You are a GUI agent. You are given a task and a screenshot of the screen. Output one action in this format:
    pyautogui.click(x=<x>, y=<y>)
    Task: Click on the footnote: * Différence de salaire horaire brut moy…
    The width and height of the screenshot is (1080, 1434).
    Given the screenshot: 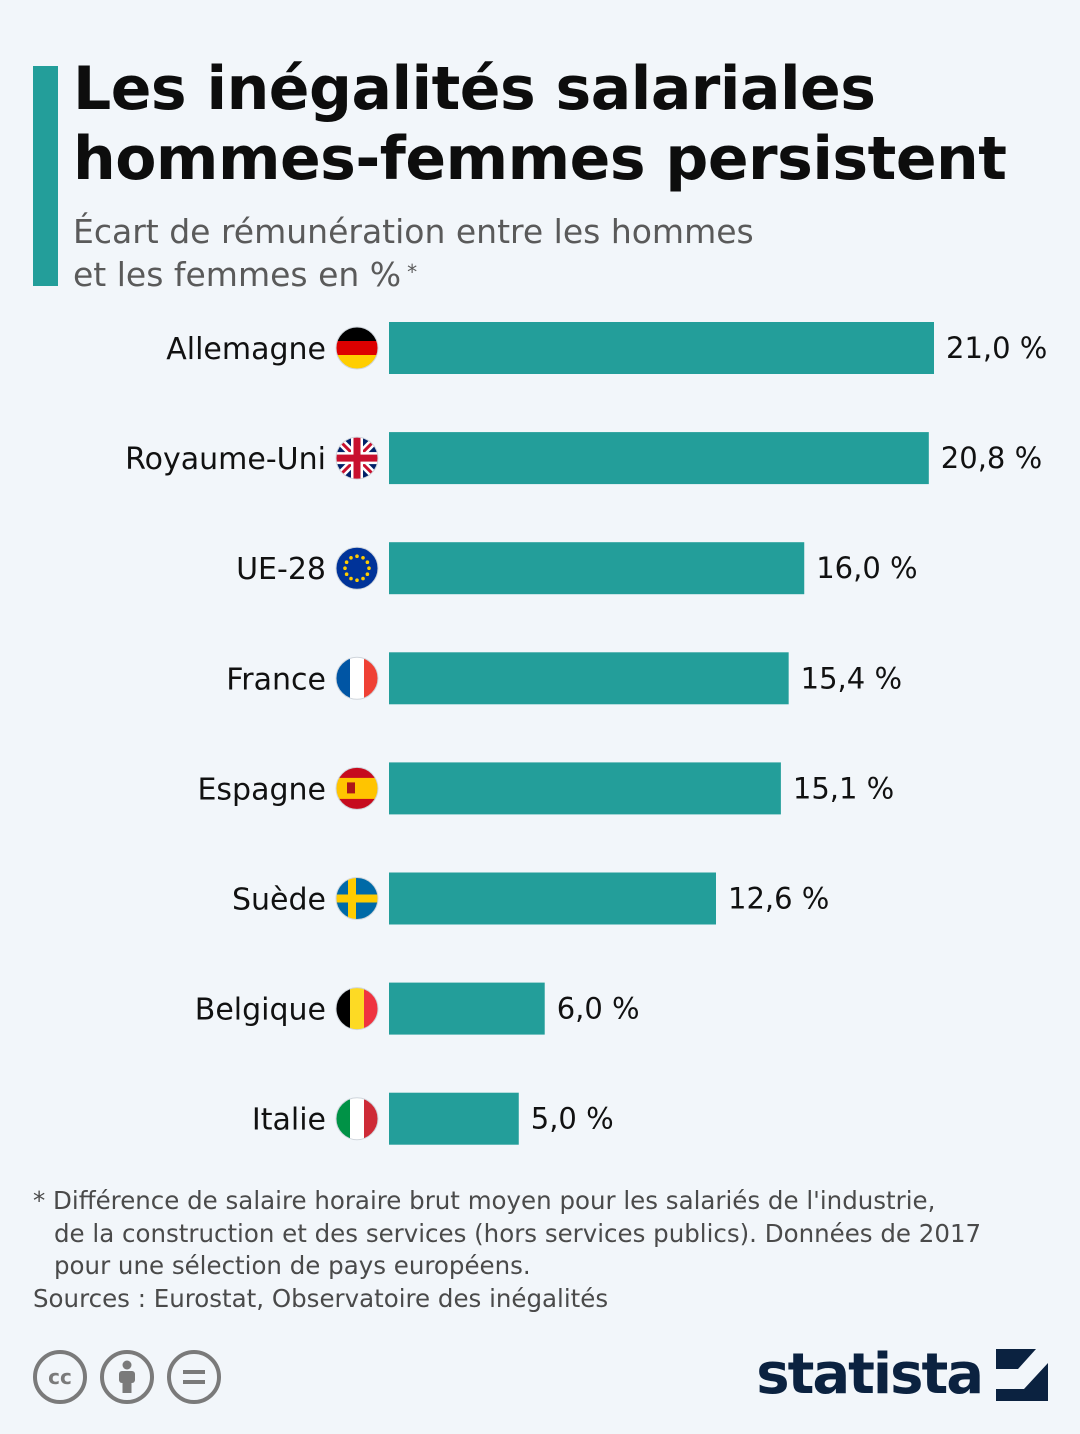 What is the action you would take?
    pyautogui.click(x=538, y=1250)
    